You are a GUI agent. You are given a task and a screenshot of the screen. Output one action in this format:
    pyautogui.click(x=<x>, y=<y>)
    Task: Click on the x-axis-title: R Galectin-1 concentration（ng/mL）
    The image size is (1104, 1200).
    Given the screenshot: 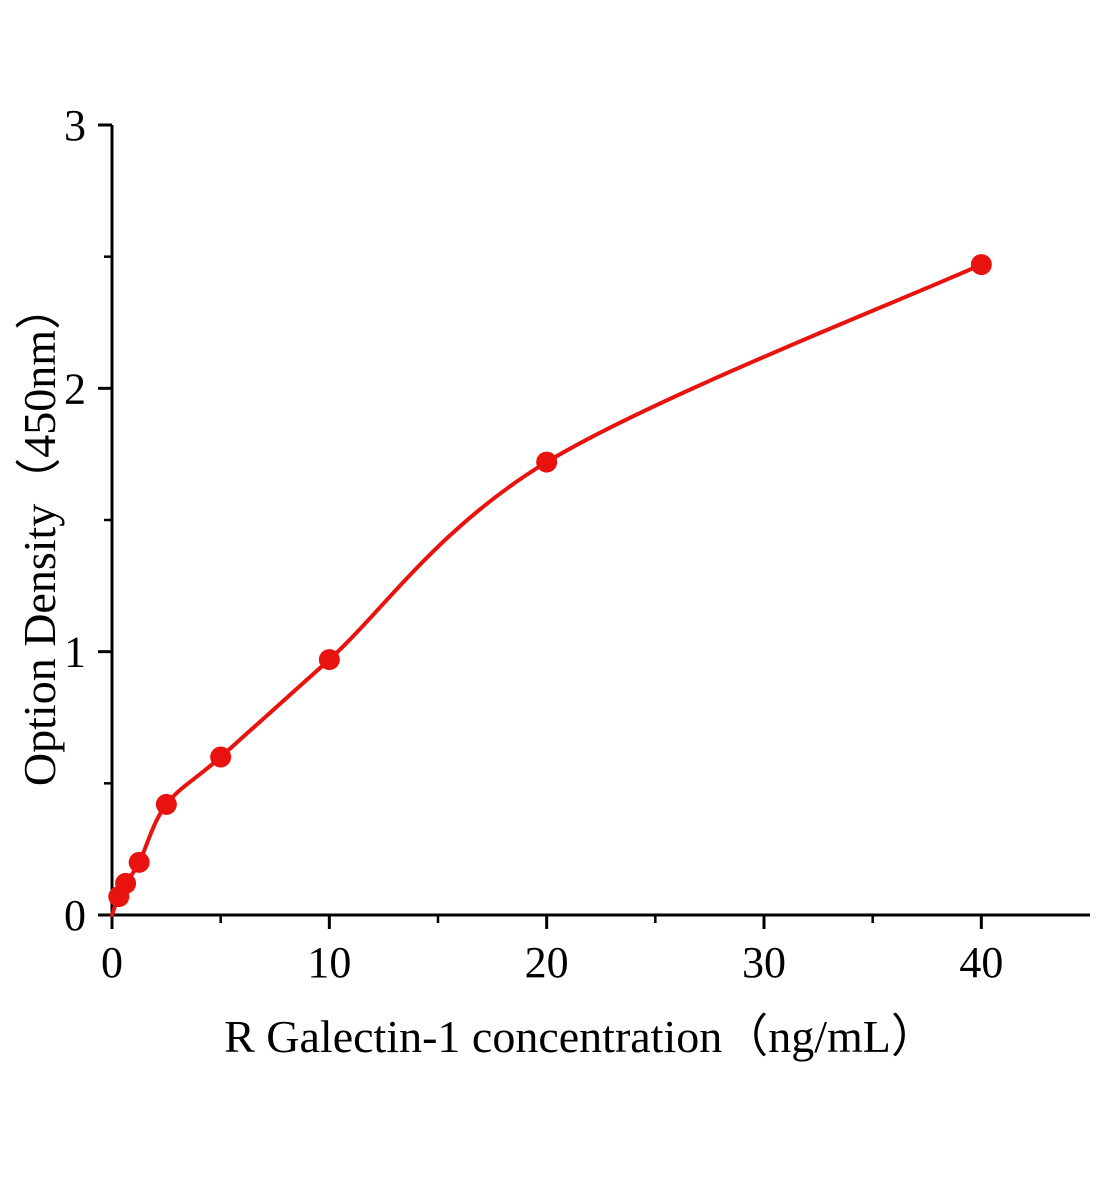 What is the action you would take?
    pyautogui.click(x=580, y=1036)
    